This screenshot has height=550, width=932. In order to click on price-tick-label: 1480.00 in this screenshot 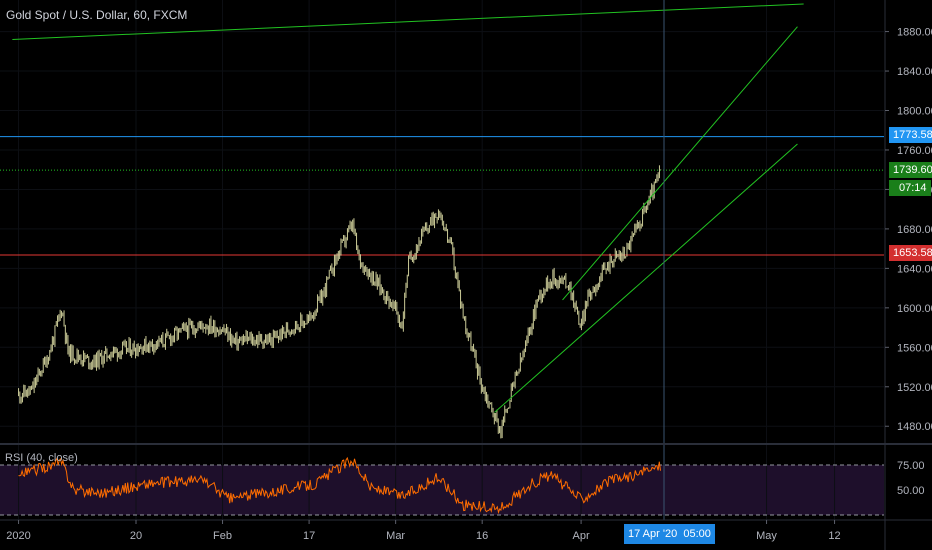, I will do `click(914, 427)`.